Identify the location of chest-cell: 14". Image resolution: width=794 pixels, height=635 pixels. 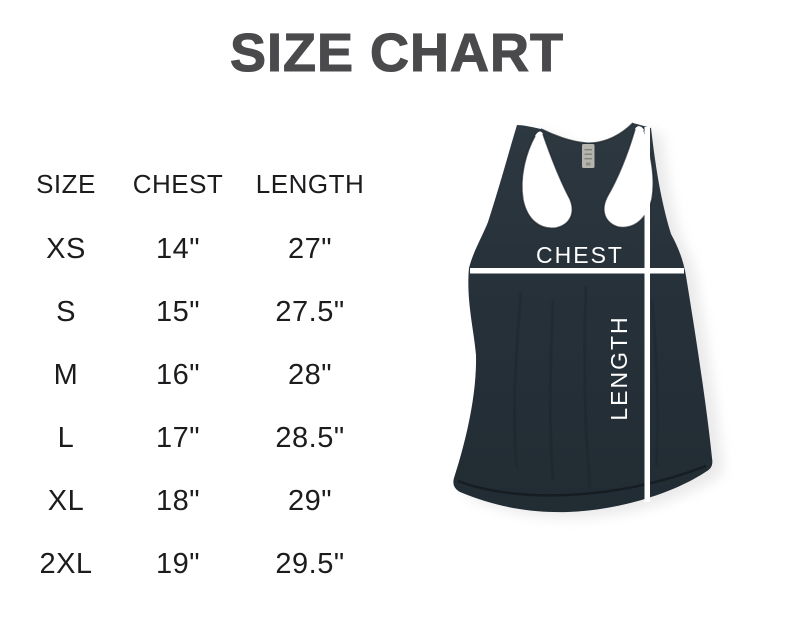
(178, 249).